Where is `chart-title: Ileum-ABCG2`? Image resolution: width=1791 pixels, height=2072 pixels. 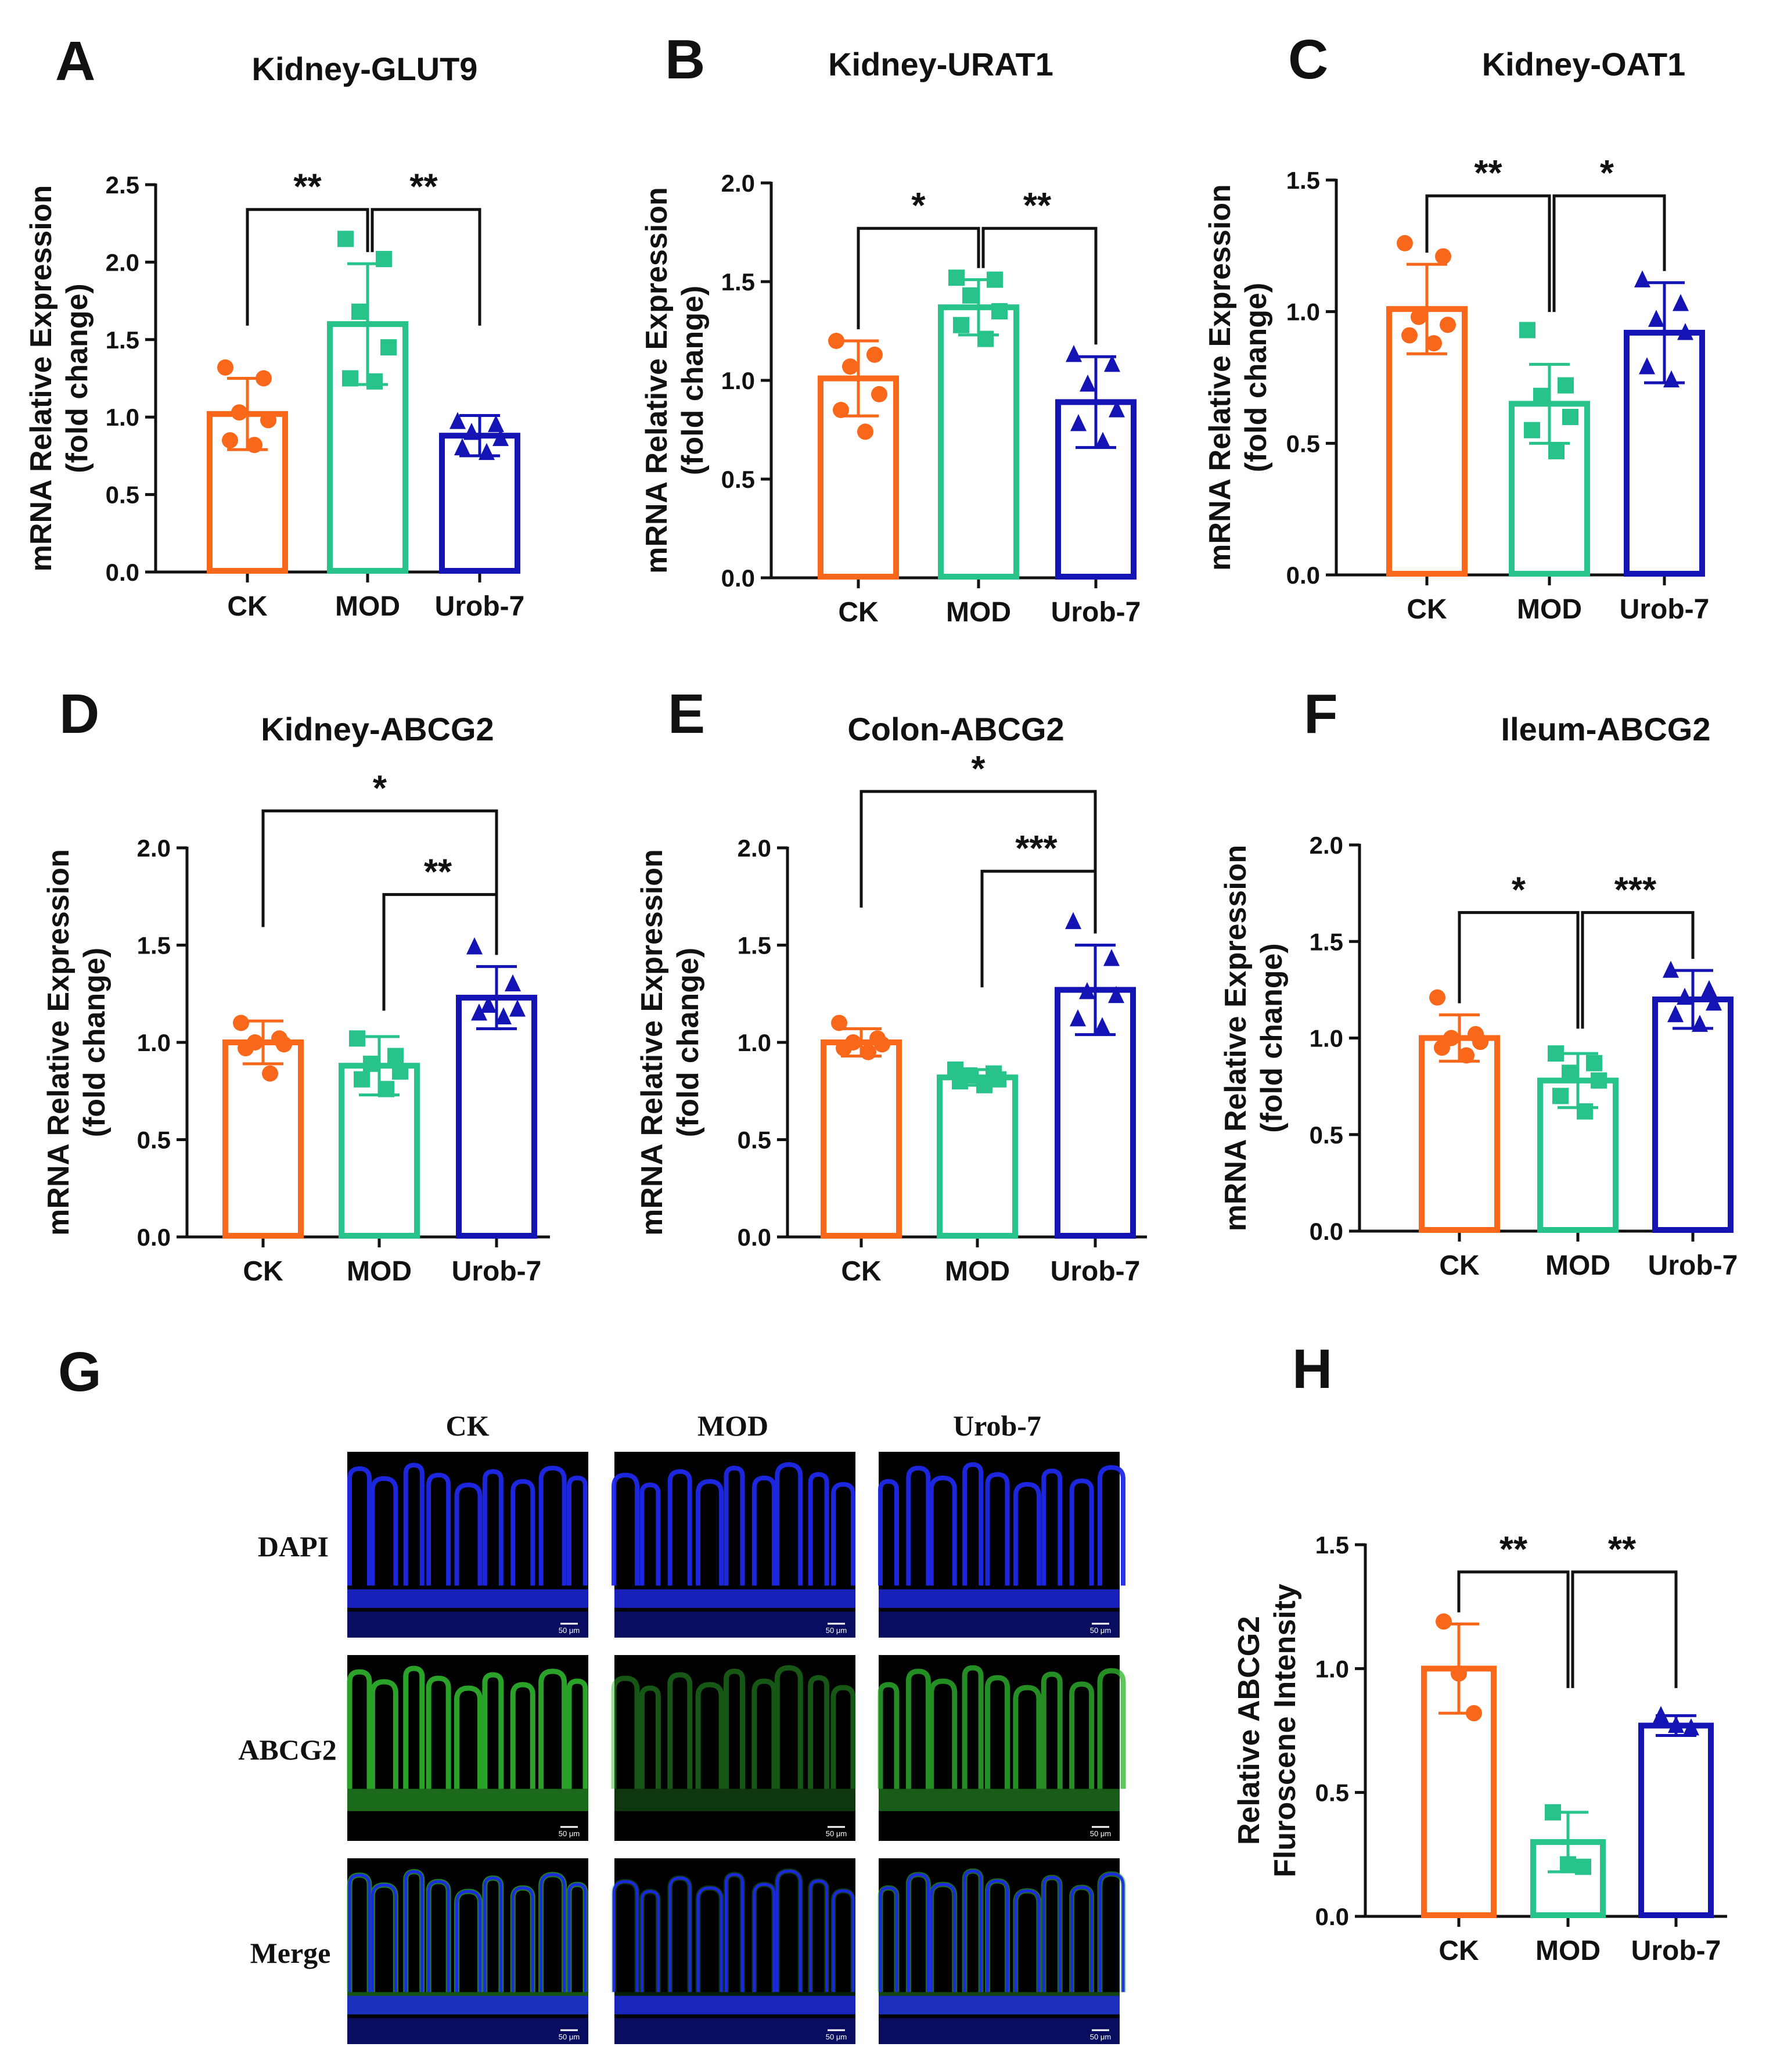
chart-title: Ileum-ABCG2 is located at coordinates (1606, 729).